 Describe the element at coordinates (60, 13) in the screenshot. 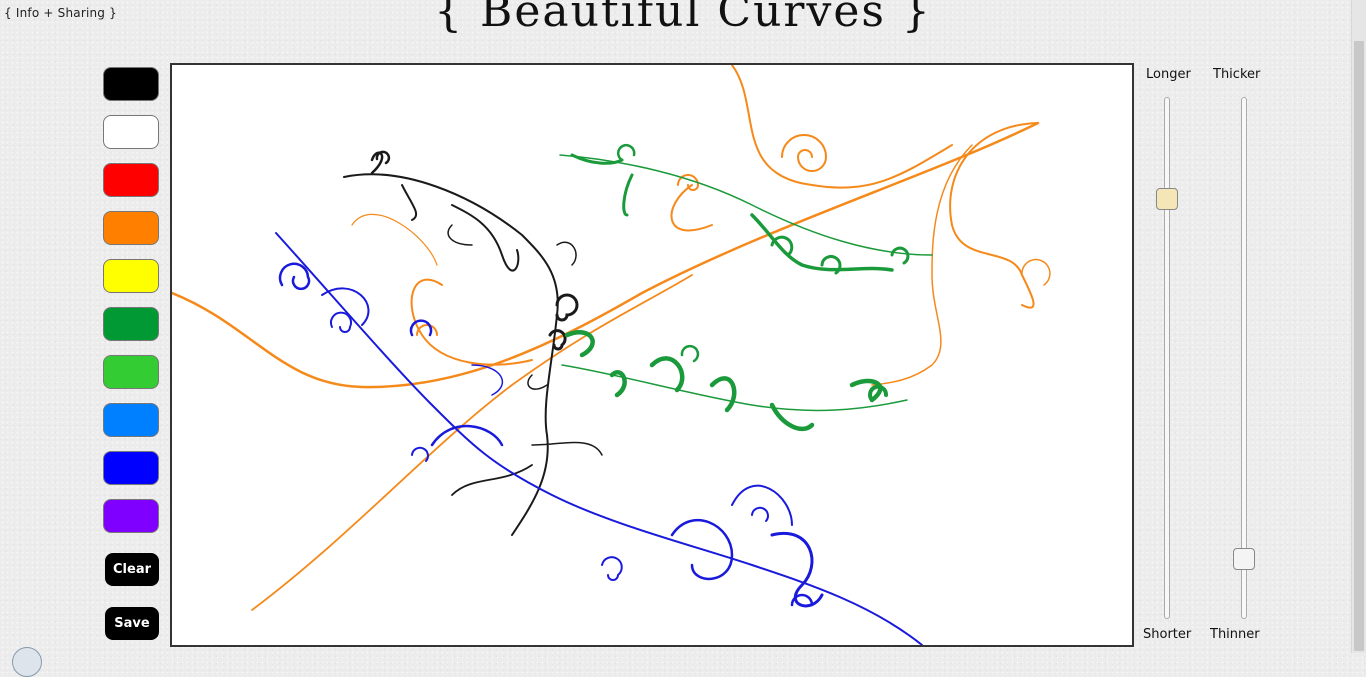

I see `info-sharing-link: { Info + Sharing }` at that location.